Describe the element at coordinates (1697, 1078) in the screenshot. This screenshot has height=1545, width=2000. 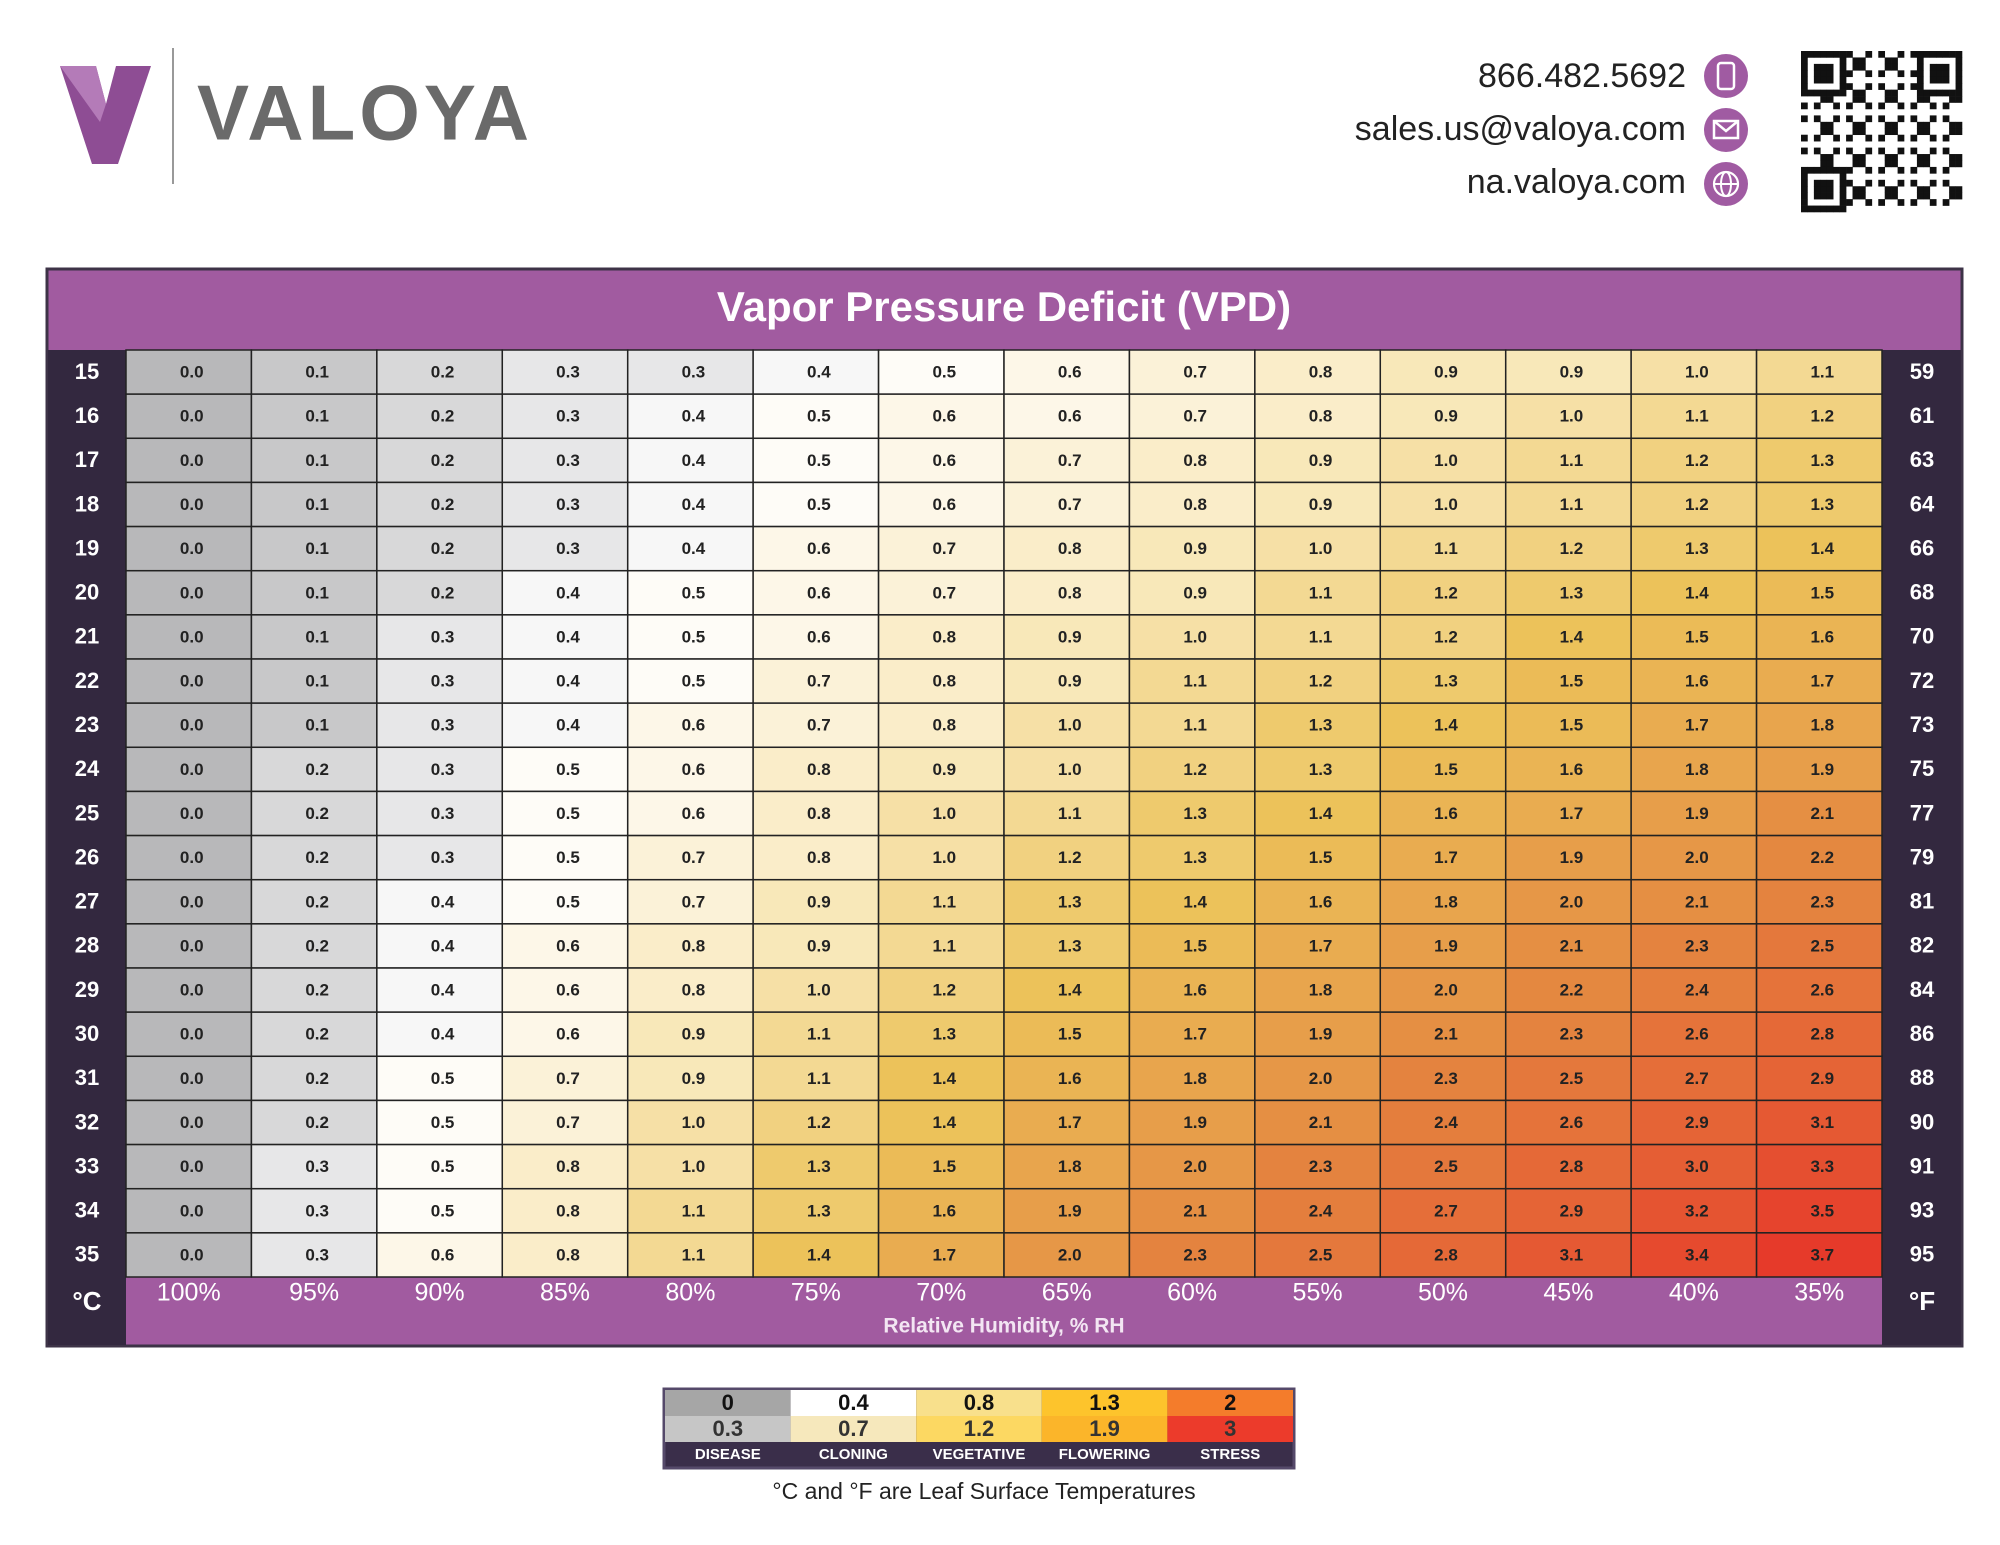
I see `vpd-value: 2.7` at that location.